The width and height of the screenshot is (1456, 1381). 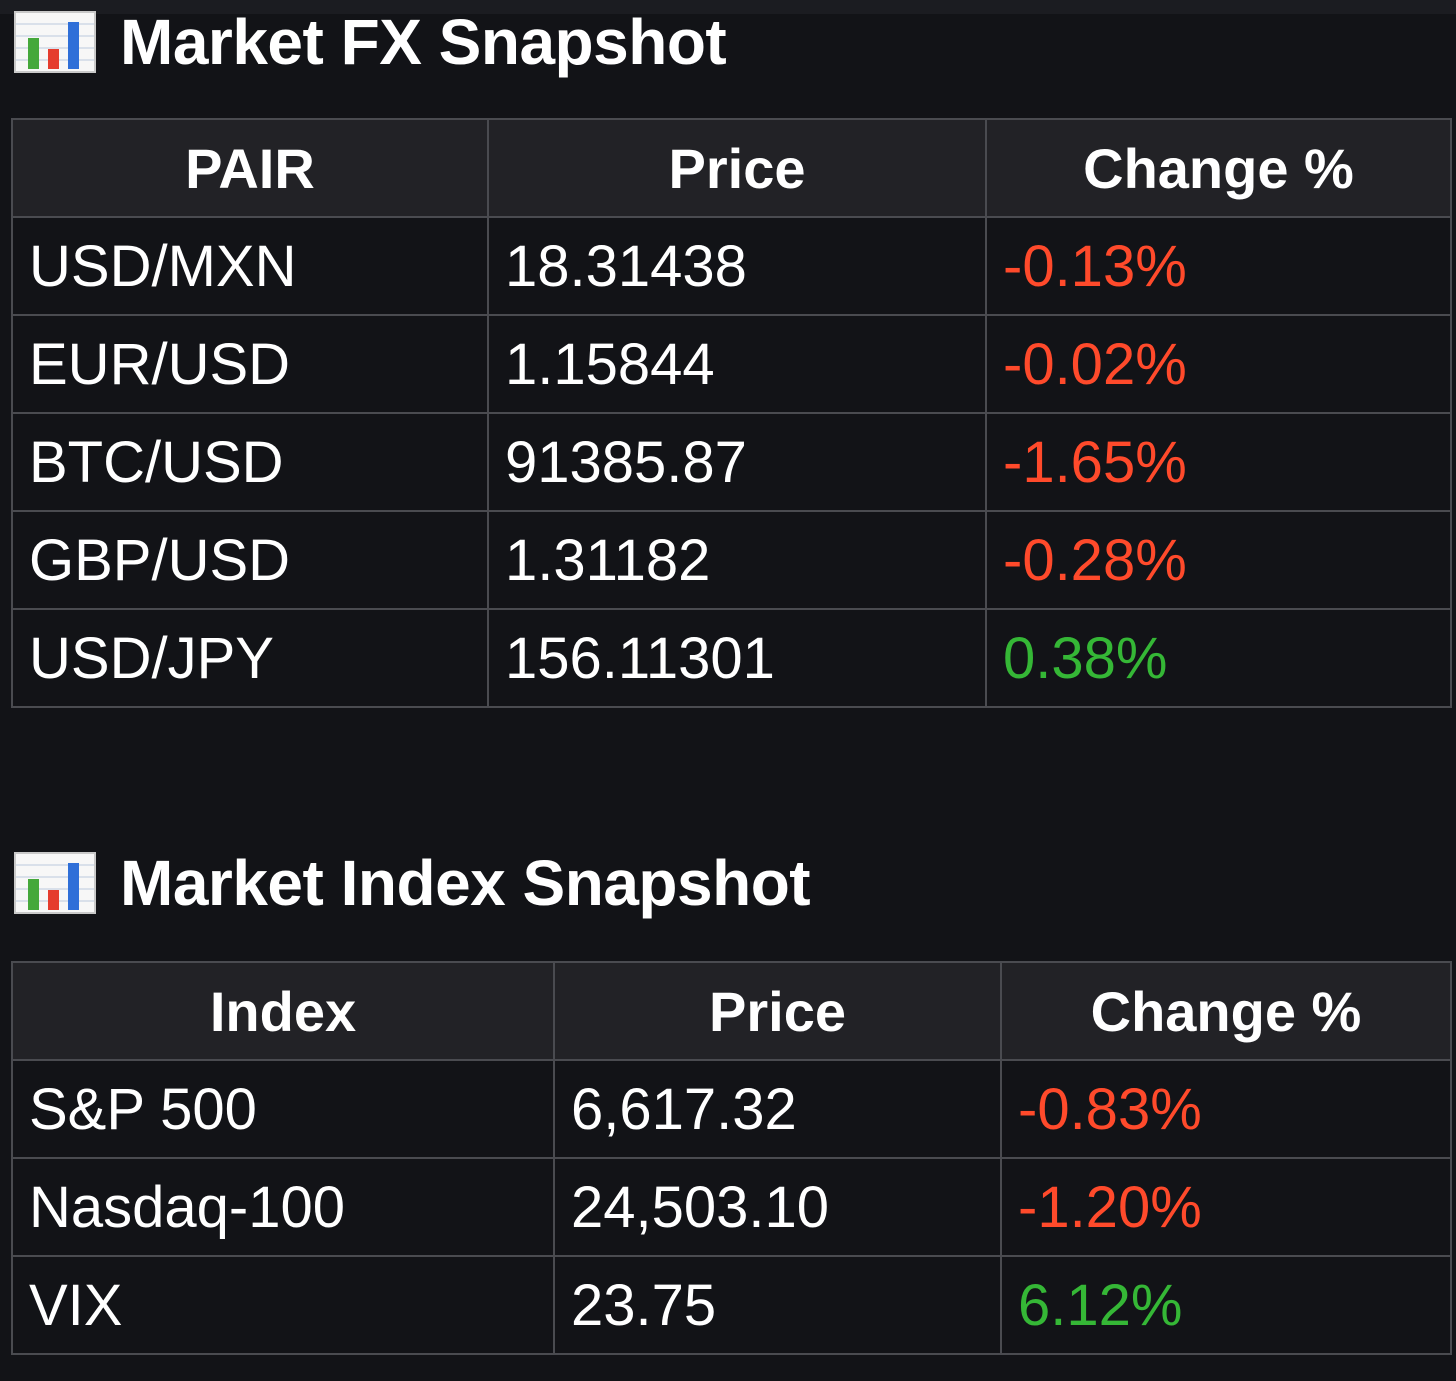 What do you see at coordinates (737, 560) in the screenshot?
I see `fx-price-cell: 1.31182` at bounding box center [737, 560].